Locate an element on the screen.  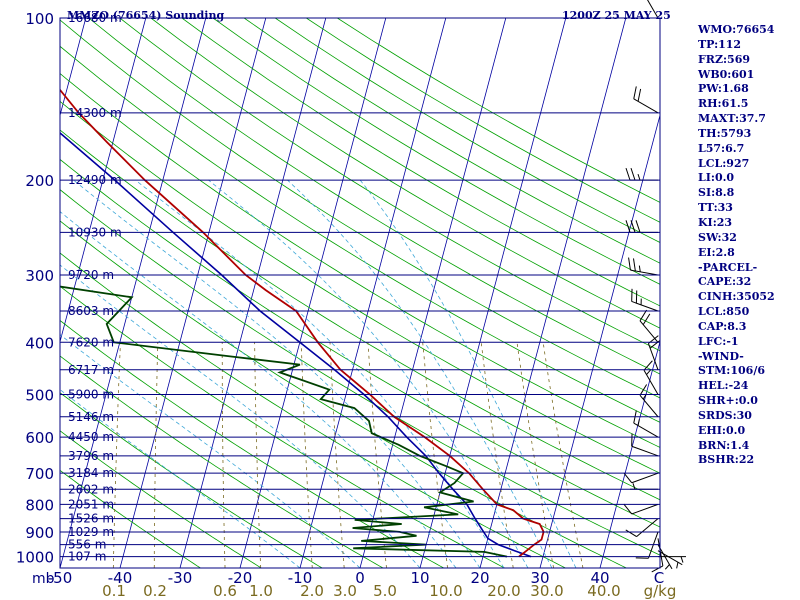
stat-item: CINH:35052 is located at coordinates (736, 297).